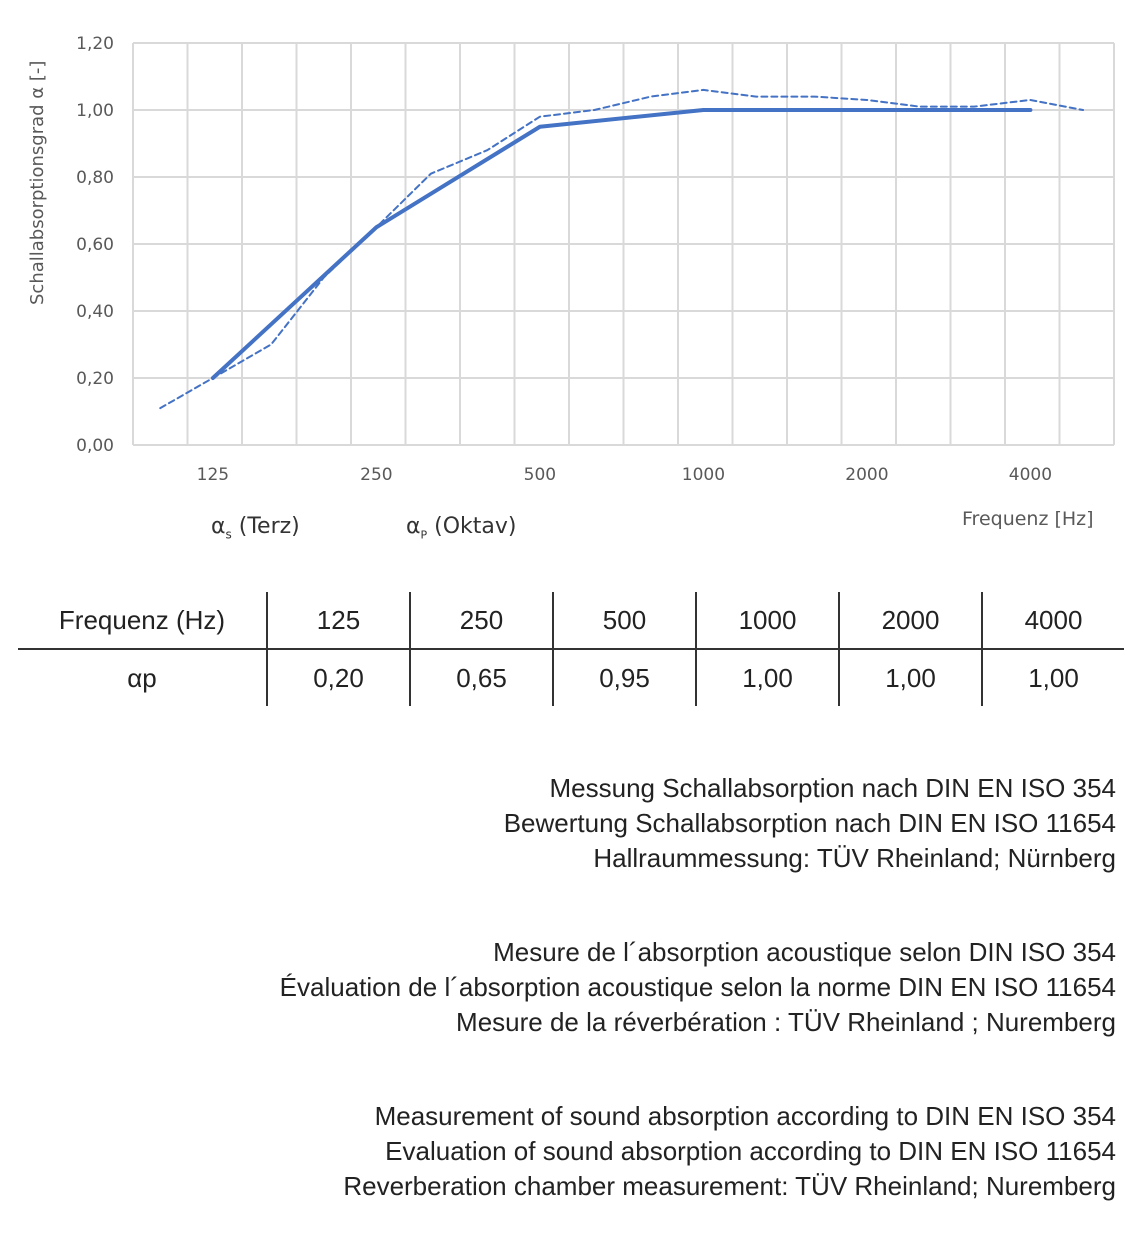 The height and width of the screenshot is (1234, 1135). Describe the element at coordinates (910, 621) in the screenshot. I see `freq-cell: 2000` at that location.